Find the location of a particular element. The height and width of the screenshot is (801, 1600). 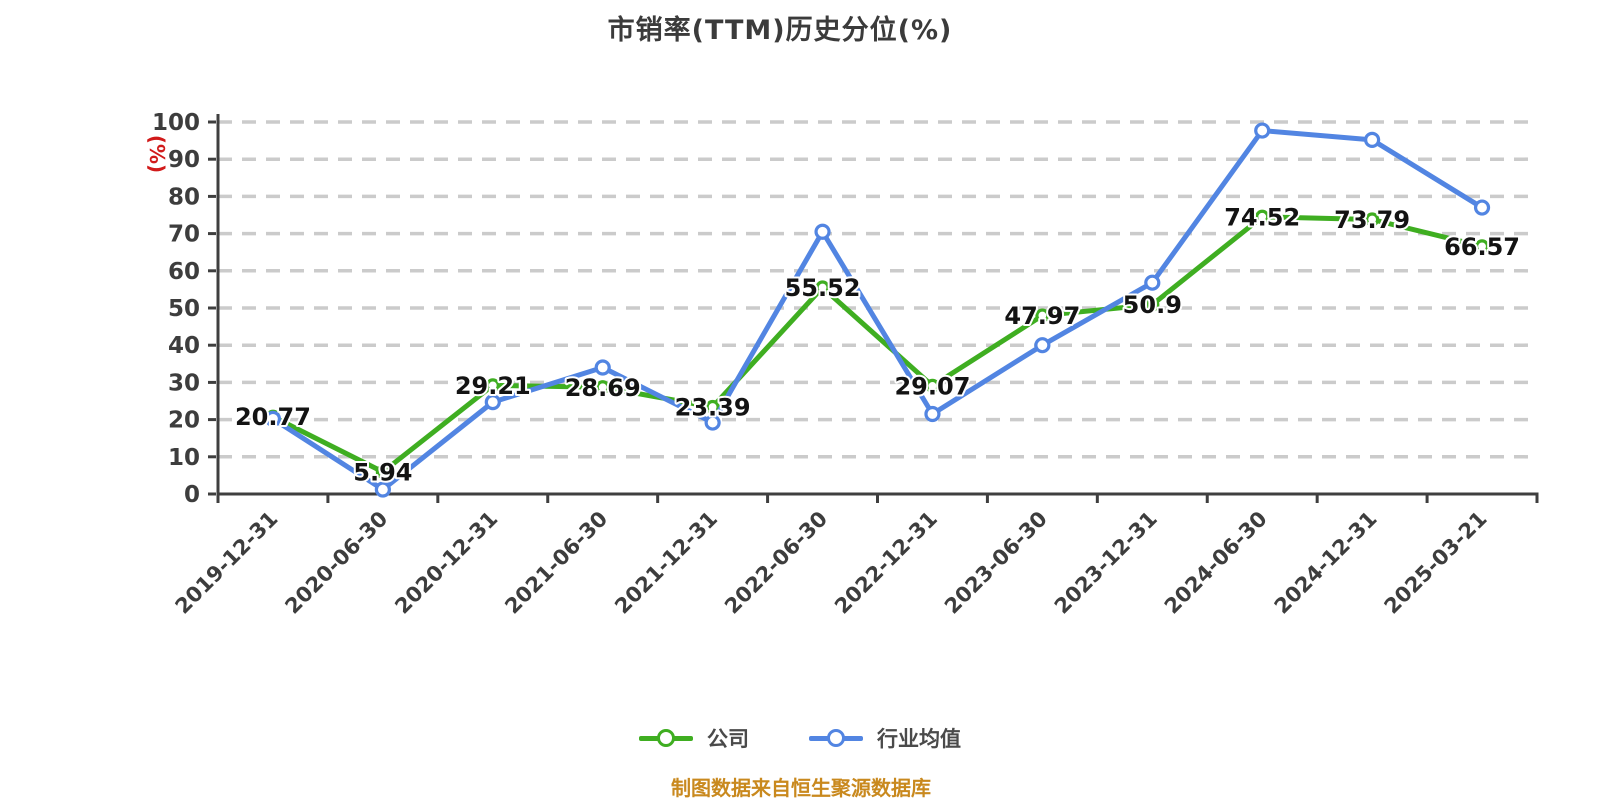

data-point-value-label: 74.52 is located at coordinates (1262, 217).